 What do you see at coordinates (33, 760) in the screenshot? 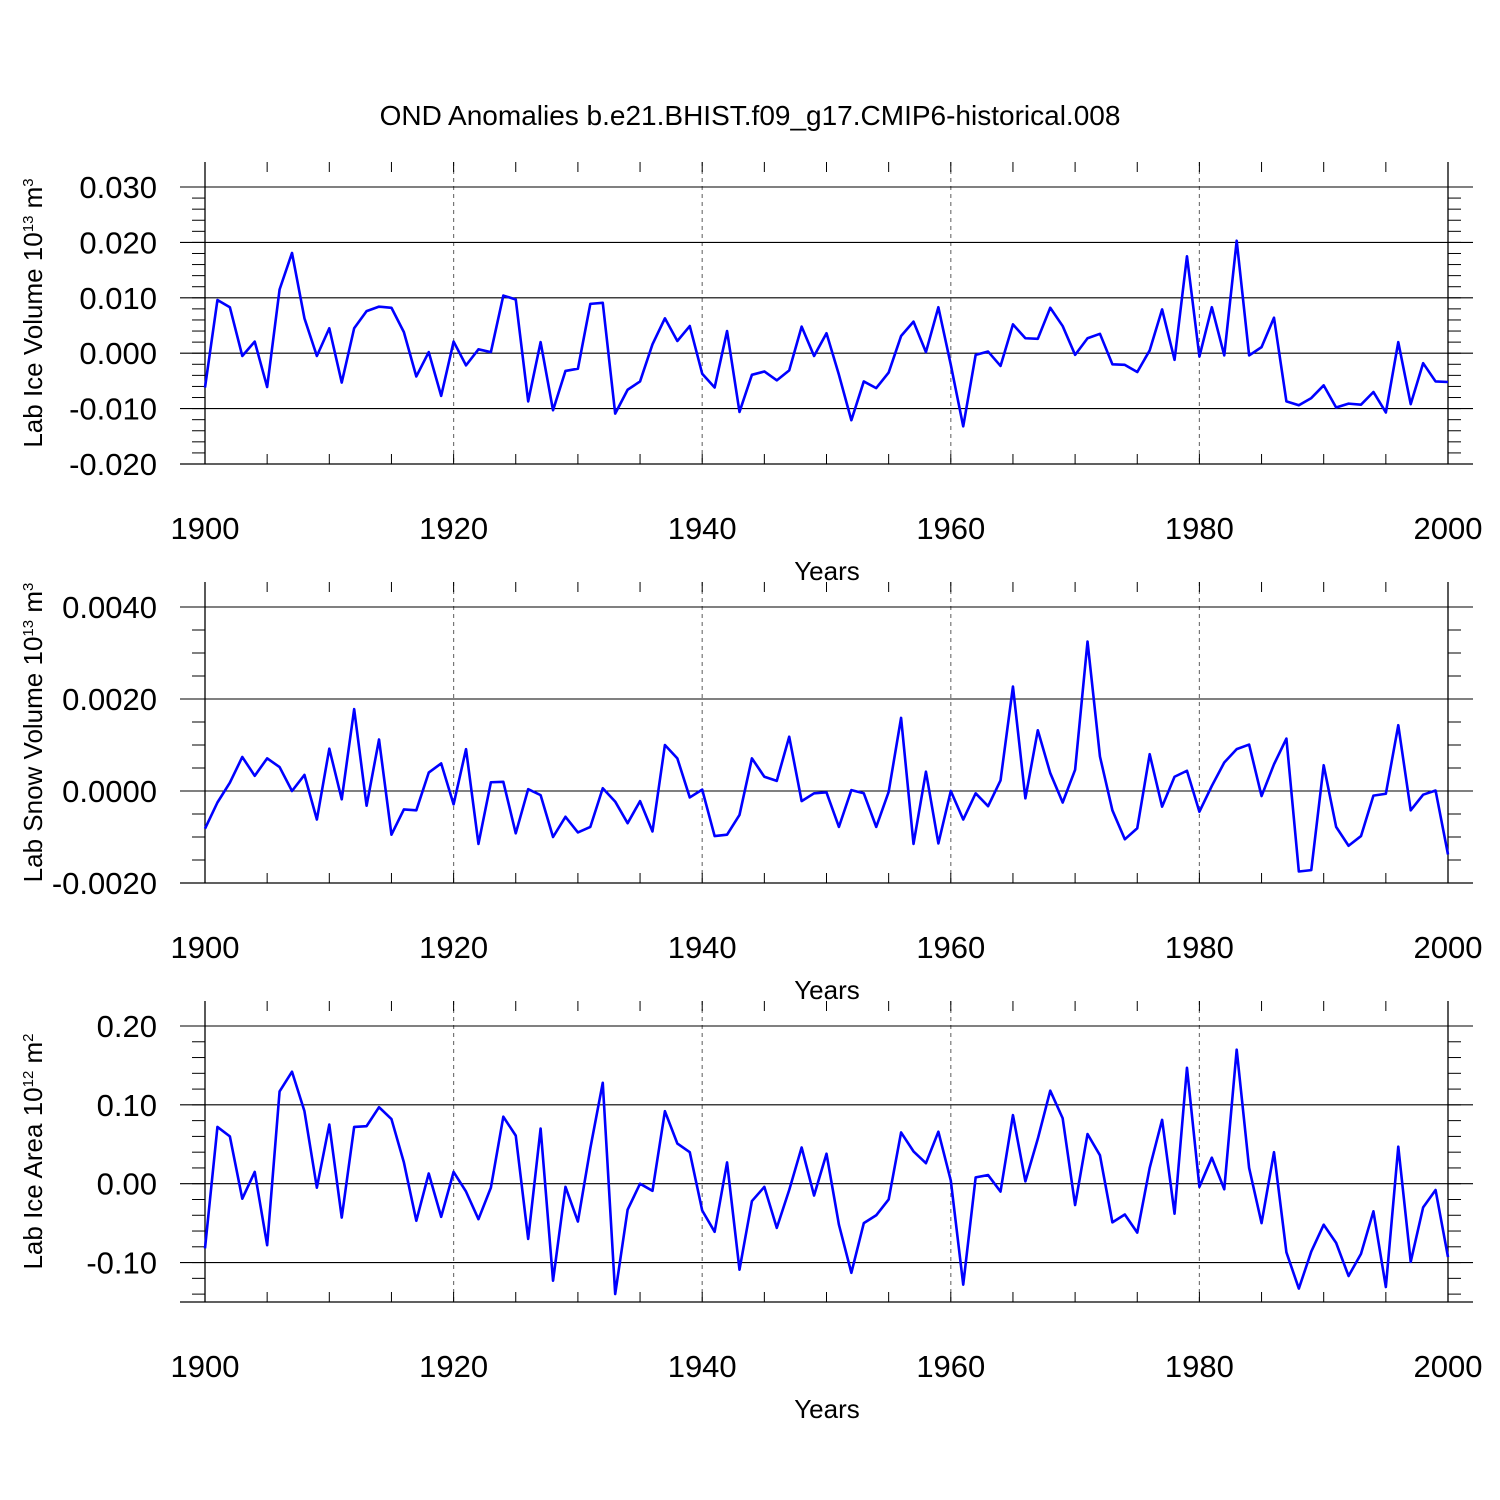
I see `y-axis-title-part: Lab Snow Volume 10` at bounding box center [33, 760].